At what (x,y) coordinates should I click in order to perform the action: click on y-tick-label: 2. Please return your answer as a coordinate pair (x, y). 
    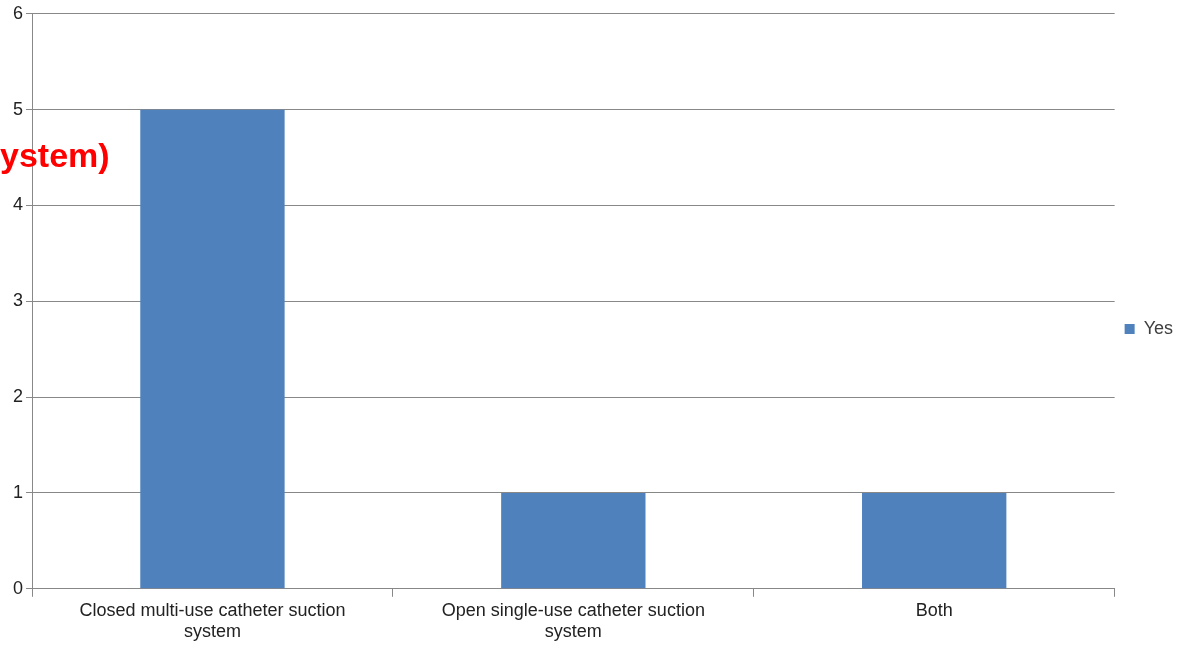
    Looking at the image, I should click on (18, 396).